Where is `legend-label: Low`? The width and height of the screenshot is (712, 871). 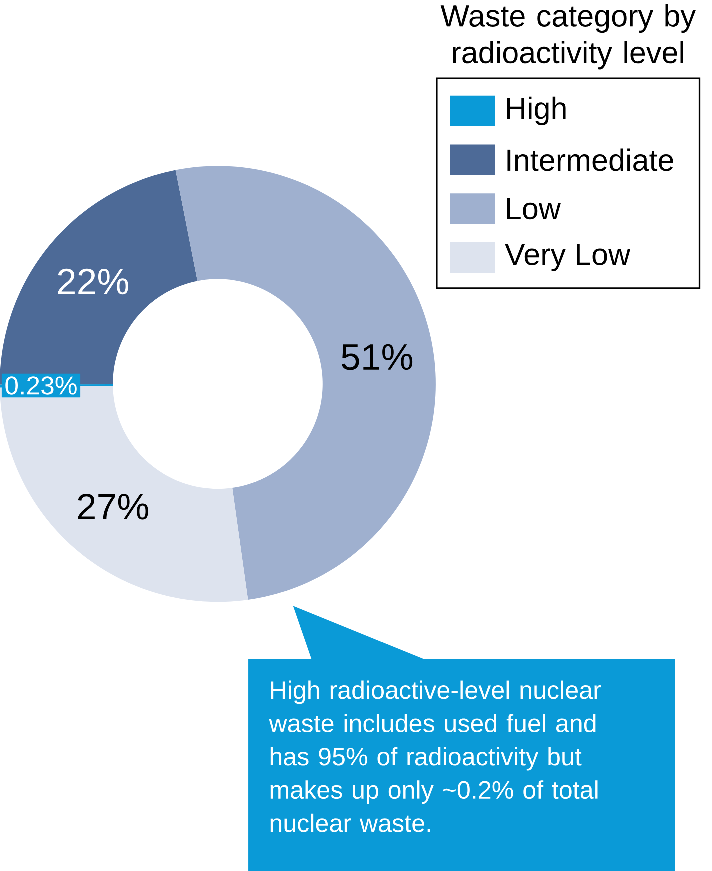
legend-label: Low is located at coordinates (534, 209).